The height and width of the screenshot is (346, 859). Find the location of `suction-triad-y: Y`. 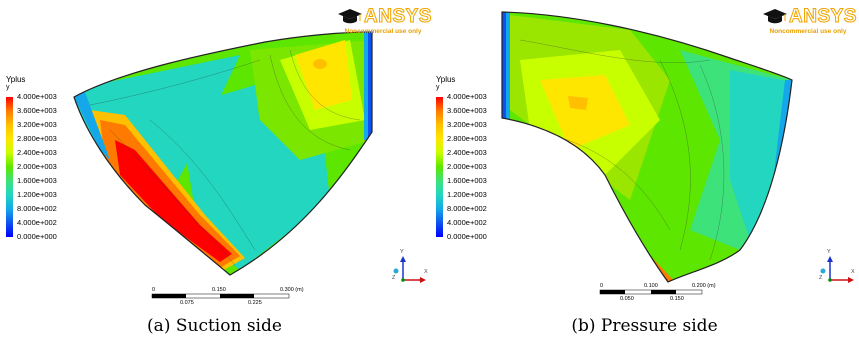

suction-triad-y: Y is located at coordinates (402, 252).